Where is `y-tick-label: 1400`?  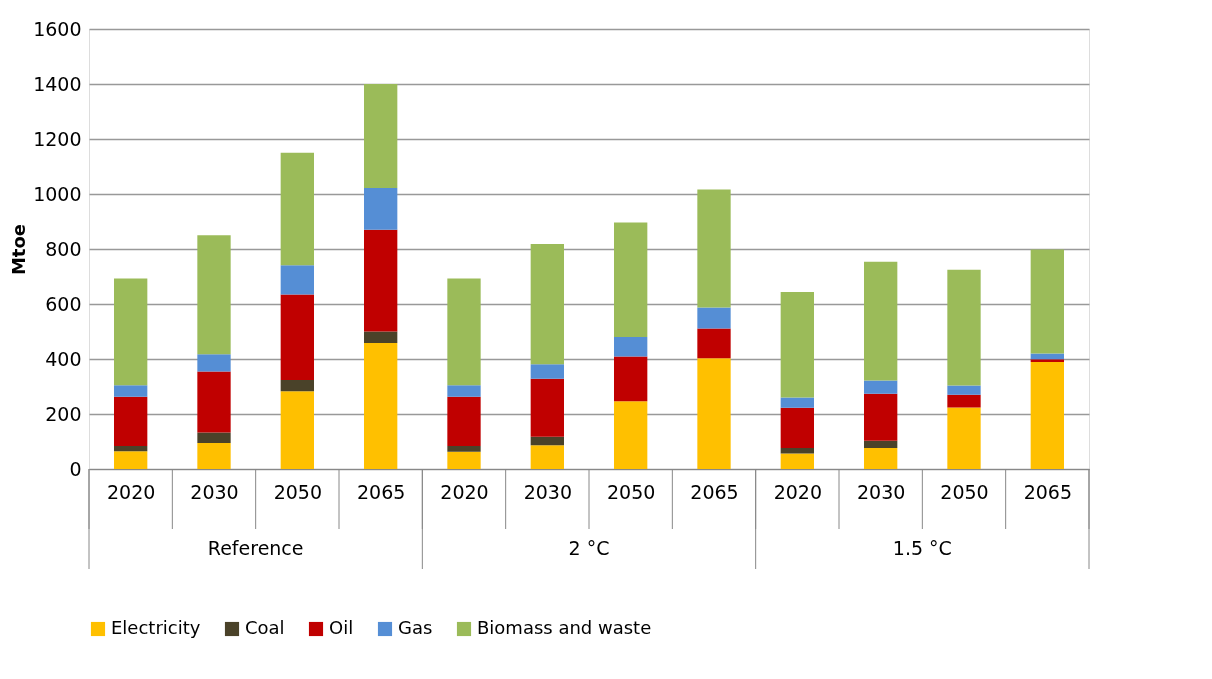 y-tick-label: 1400 is located at coordinates (57, 83).